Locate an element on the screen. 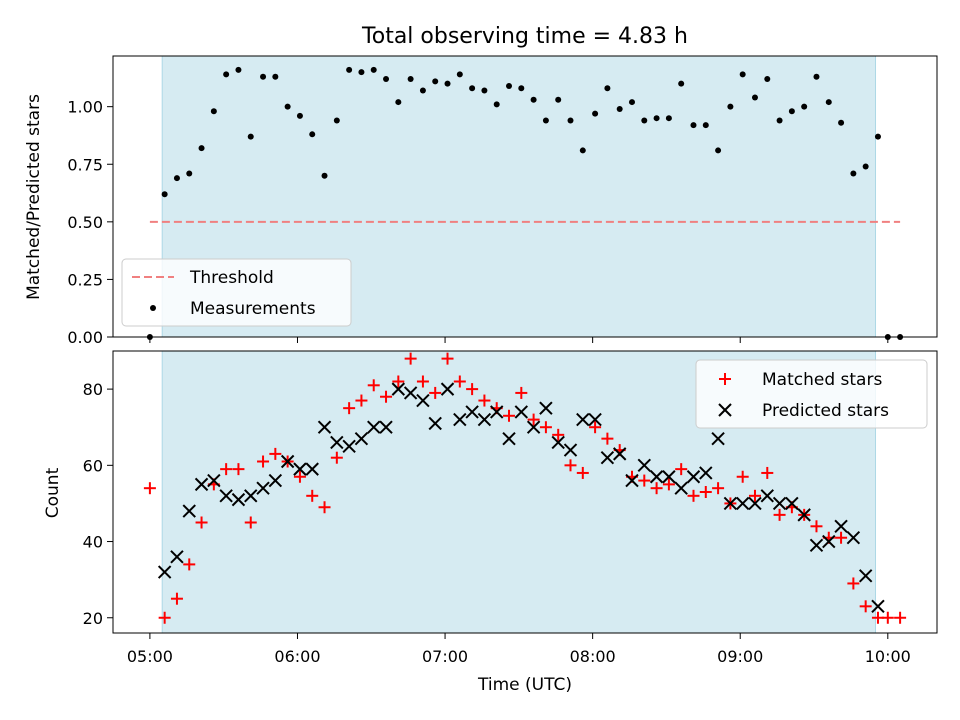  y-tick-label: 80 is located at coordinates (93, 389).